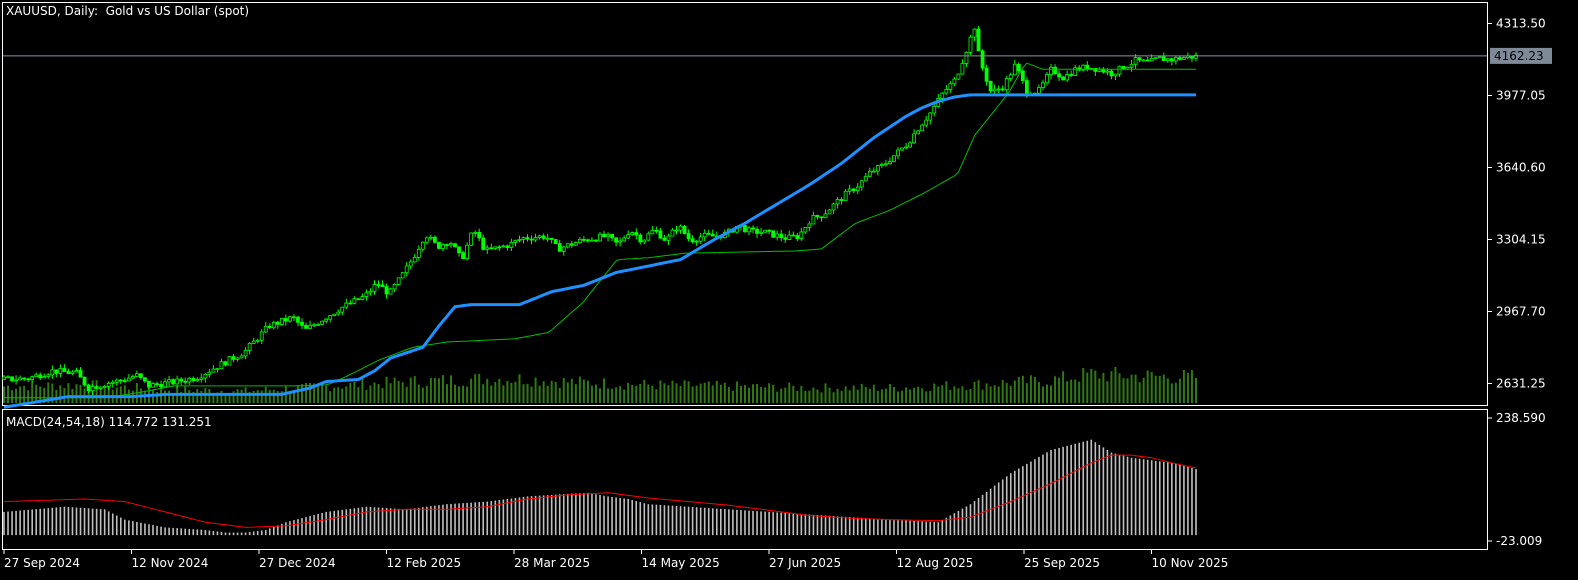 The width and height of the screenshot is (1578, 580). Describe the element at coordinates (935, 563) in the screenshot. I see `time-tick-label: 12 Aug 2025` at that location.